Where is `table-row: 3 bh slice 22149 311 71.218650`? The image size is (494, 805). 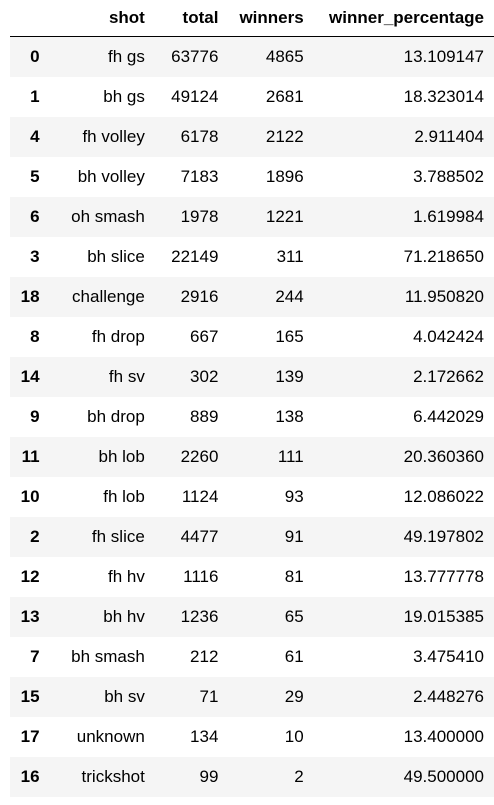
table-row: 3 bh slice 22149 311 71.218650 is located at coordinates (252, 256).